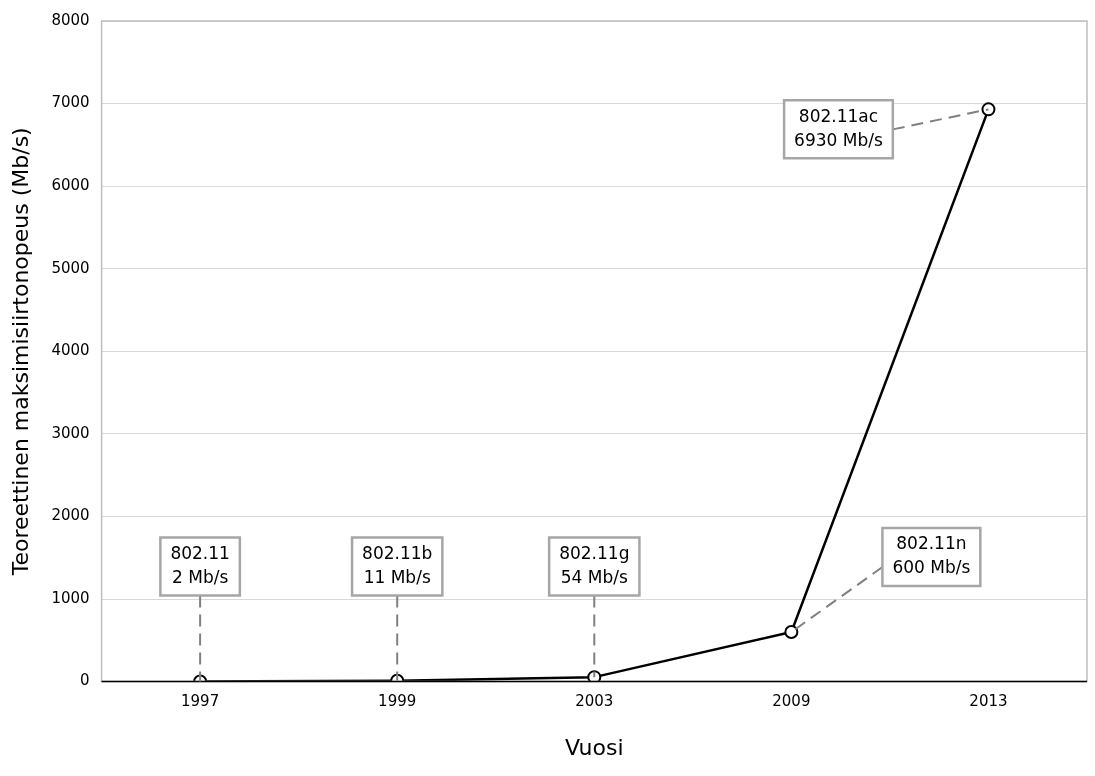 Image resolution: width=1095 pixels, height=776 pixels. What do you see at coordinates (20, 352) in the screenshot?
I see `y-axis-title: Teoreettinen maksimisiirtonopeus (Mb/s)` at bounding box center [20, 352].